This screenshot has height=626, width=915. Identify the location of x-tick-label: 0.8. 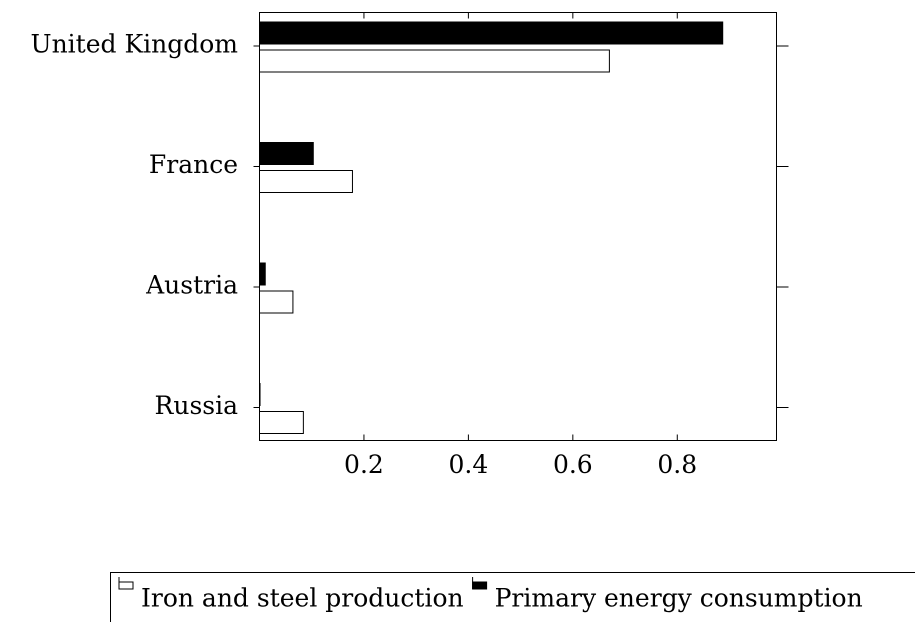
(677, 464).